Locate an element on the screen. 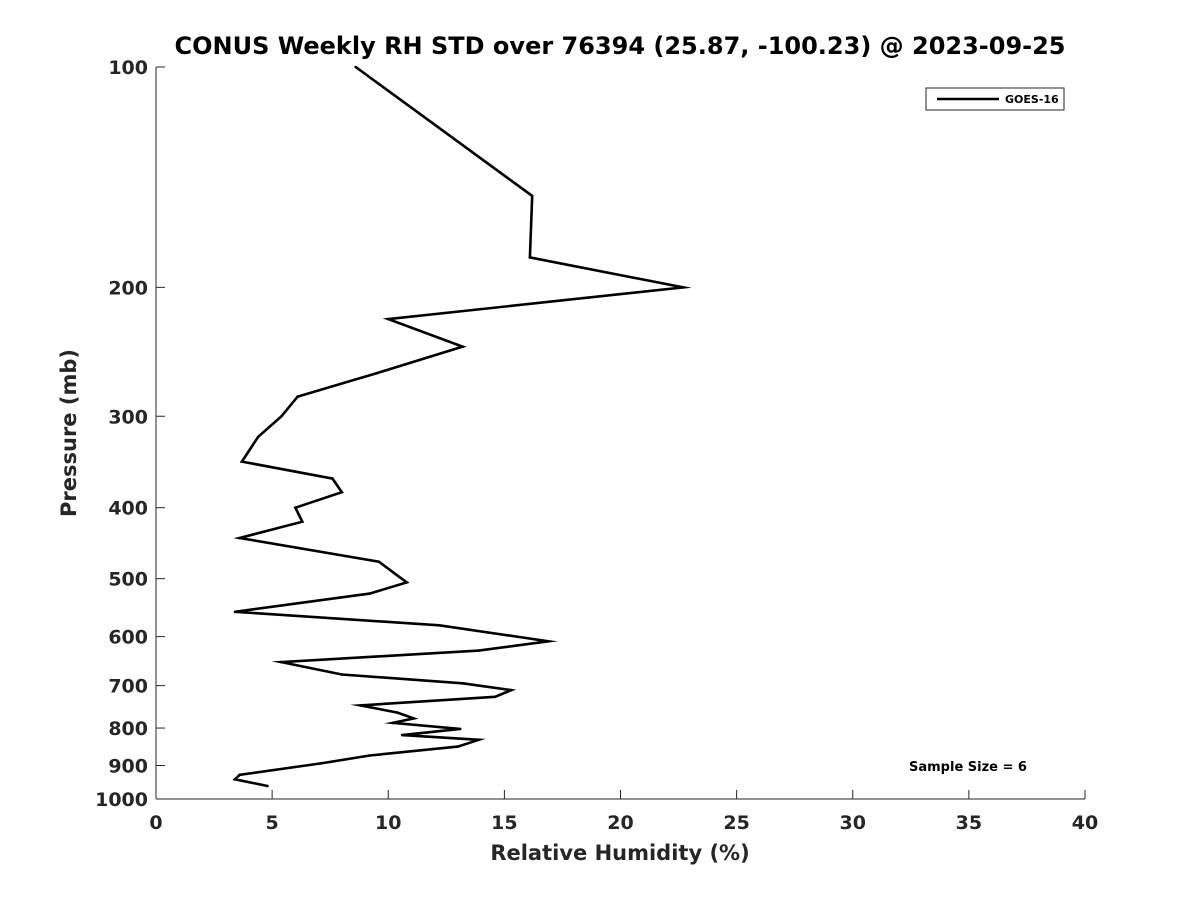 The image size is (1200, 900). x-tick-label: 0 is located at coordinates (155, 823).